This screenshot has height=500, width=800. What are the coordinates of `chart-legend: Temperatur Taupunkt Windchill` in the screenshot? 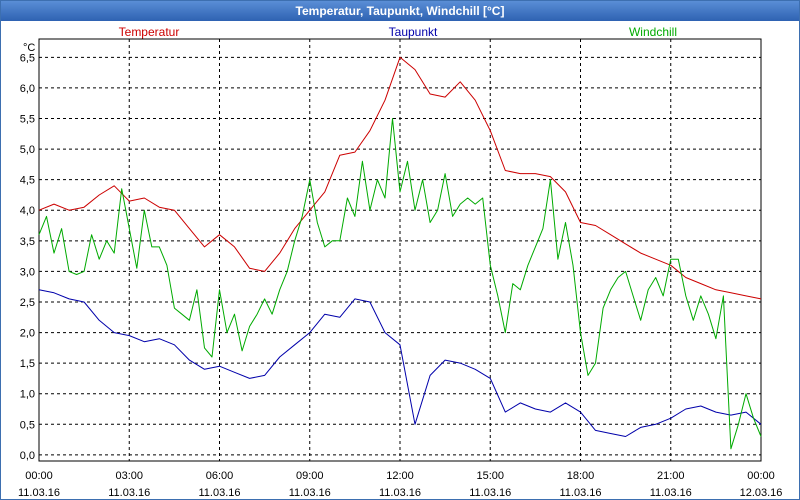 It's located at (398, 32).